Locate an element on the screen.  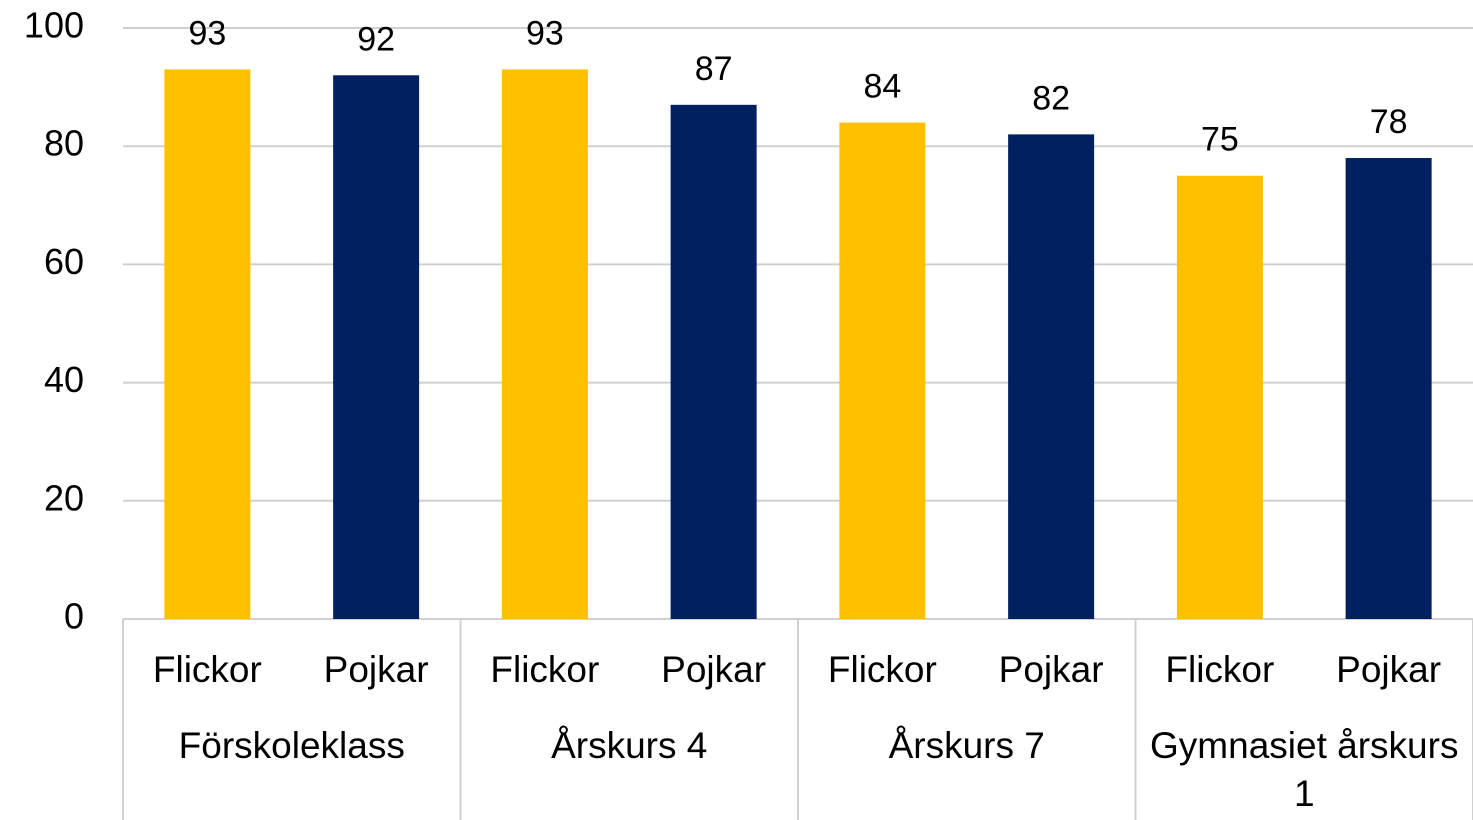
y-tick-label: 0 is located at coordinates (74, 616).